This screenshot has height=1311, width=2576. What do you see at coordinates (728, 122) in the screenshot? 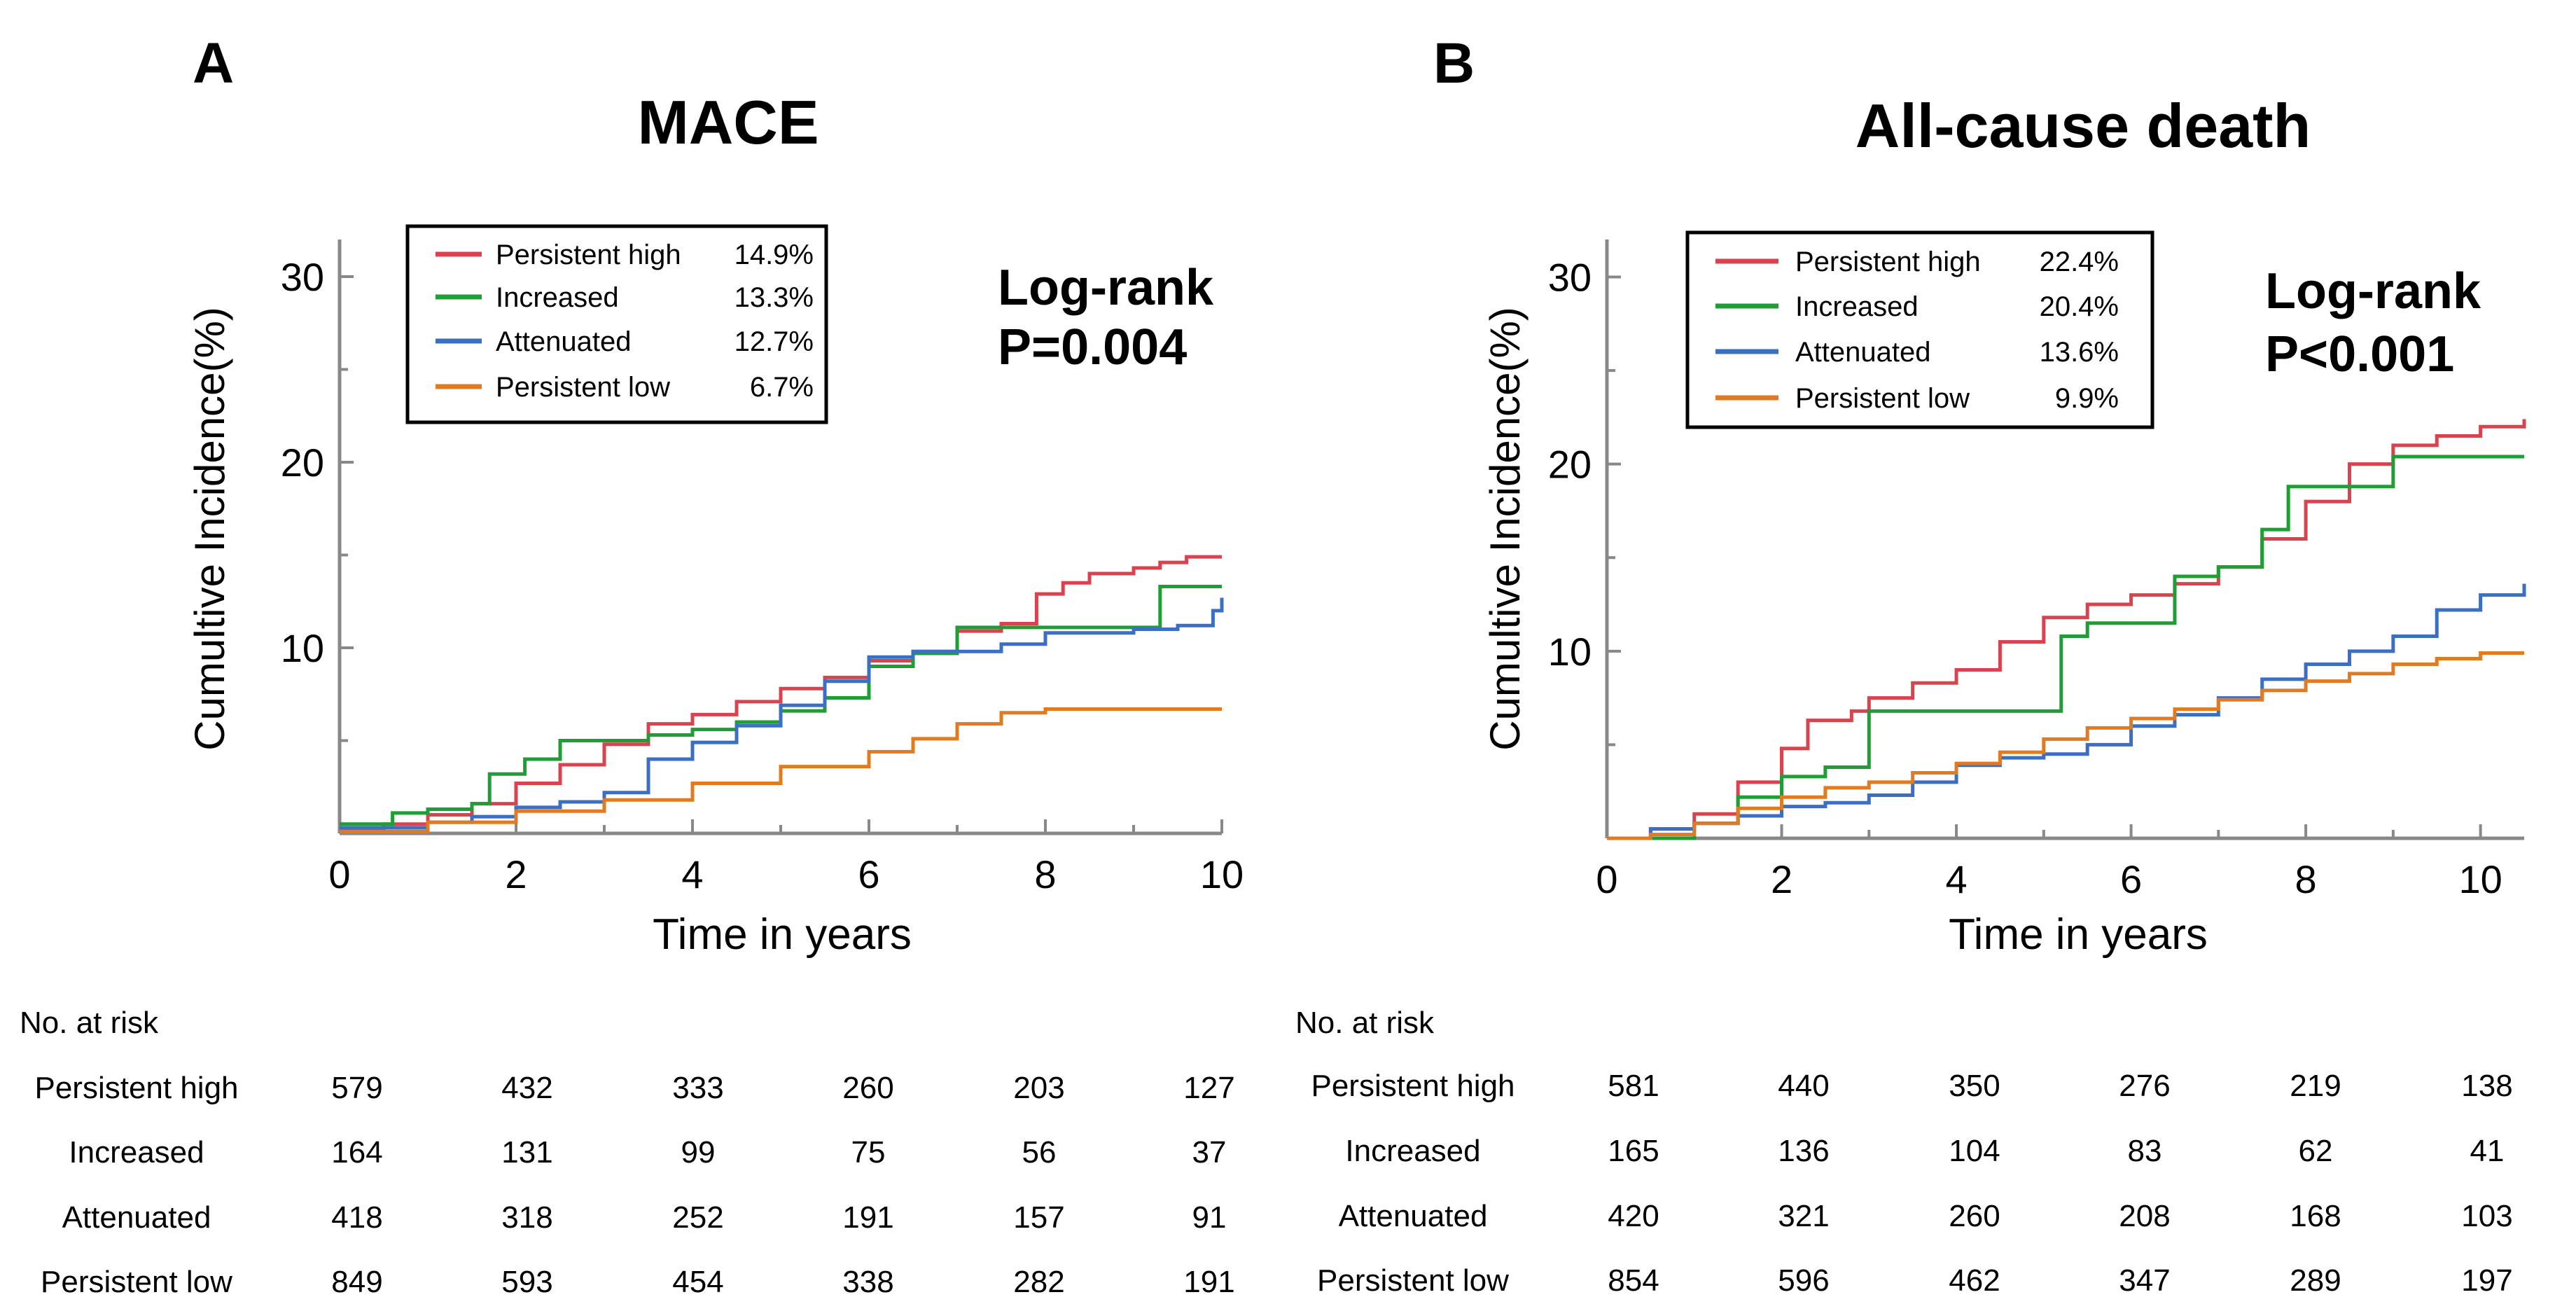
I see `chart-title: MACE` at bounding box center [728, 122].